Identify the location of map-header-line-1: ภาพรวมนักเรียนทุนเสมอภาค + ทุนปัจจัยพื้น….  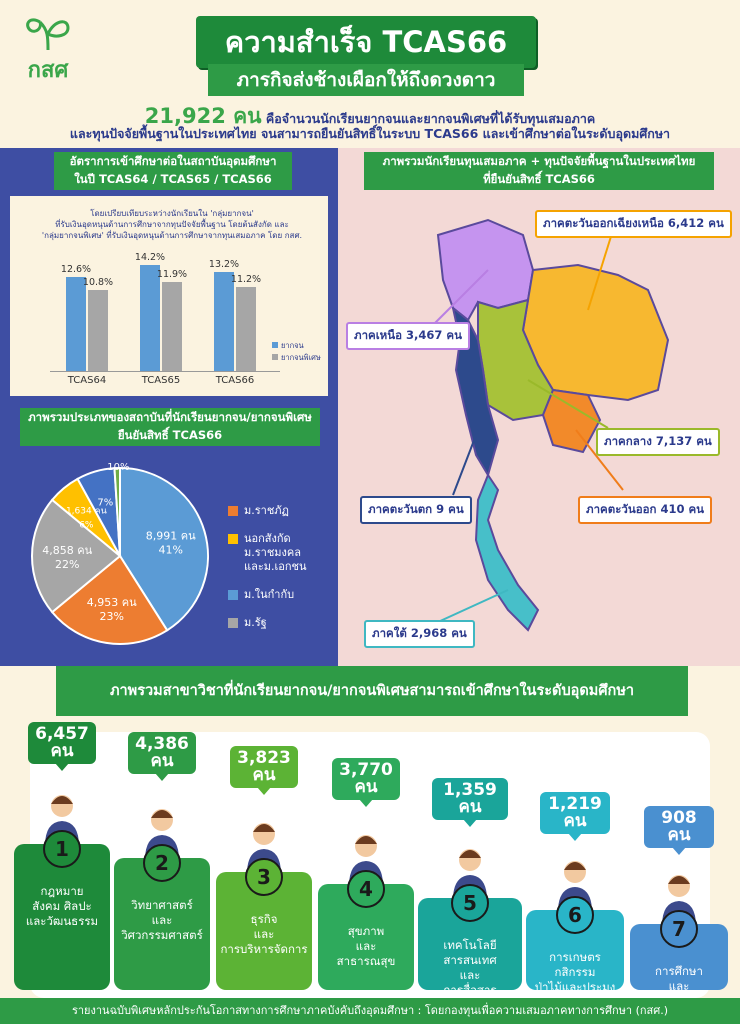
(539, 161).